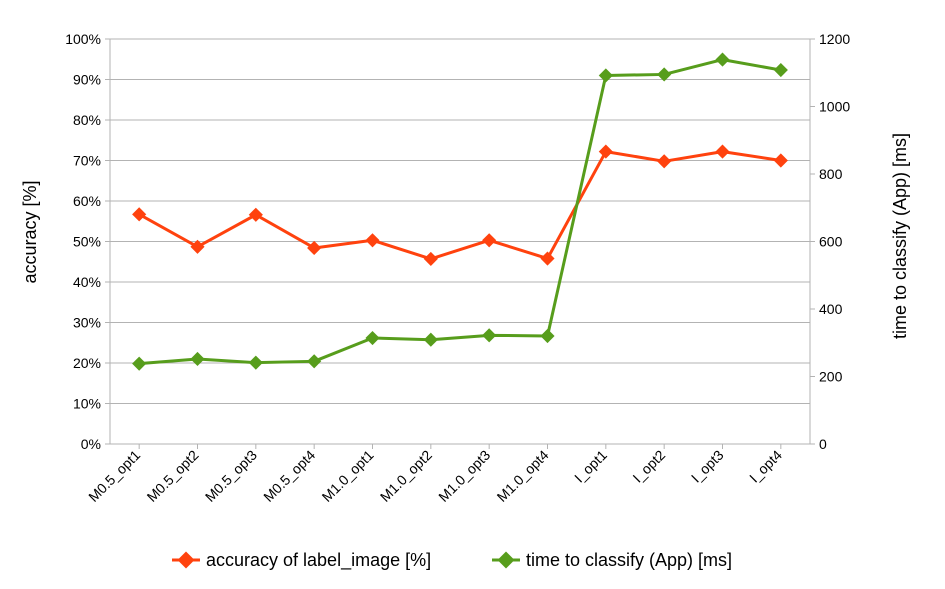 The height and width of the screenshot is (589, 945). Describe the element at coordinates (831, 242) in the screenshot. I see `y-tick-label-right: 600` at that location.